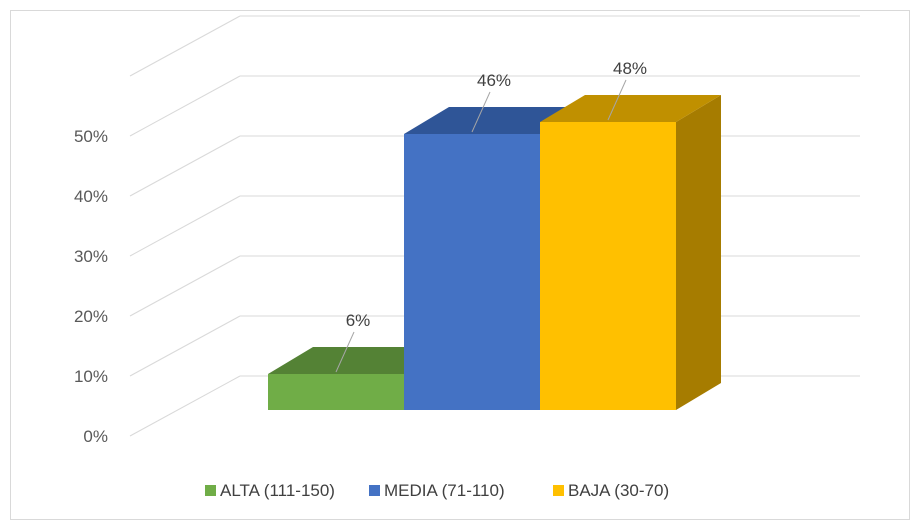  Describe the element at coordinates (630, 68) in the screenshot. I see `data-label: 48%` at that location.